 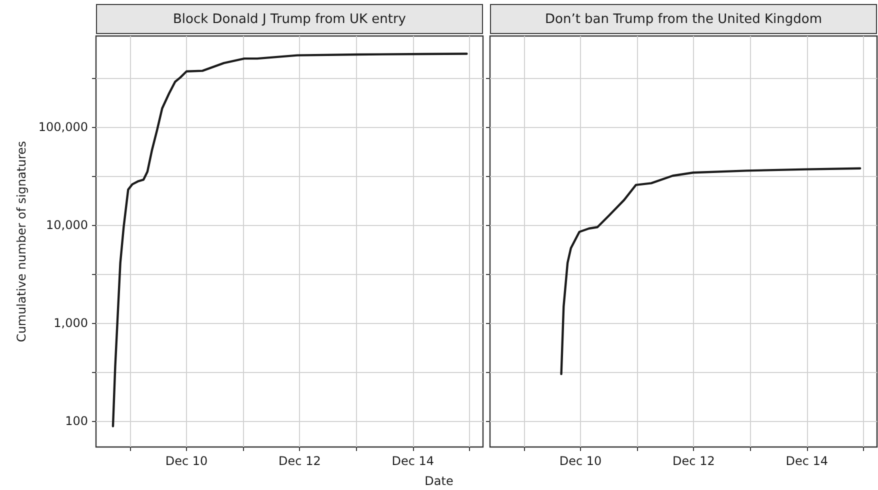 I want to click on chart-title: Don’t ban Trump from the United Kingdom, so click(x=683, y=19).